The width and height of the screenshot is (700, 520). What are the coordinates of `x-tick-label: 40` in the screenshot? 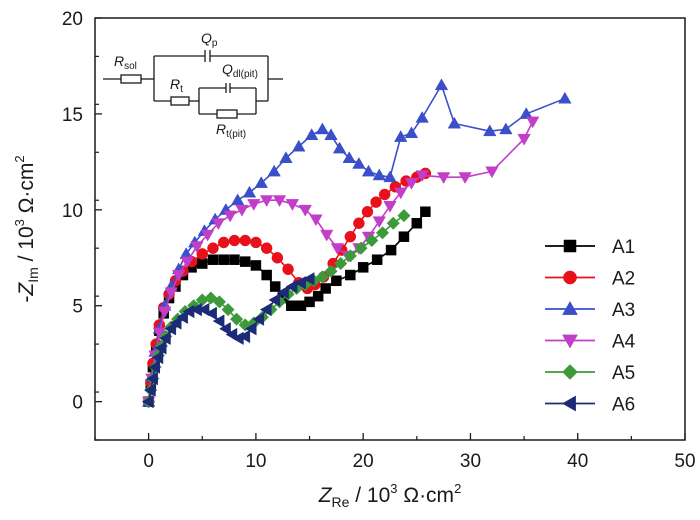 It's located at (577, 461).